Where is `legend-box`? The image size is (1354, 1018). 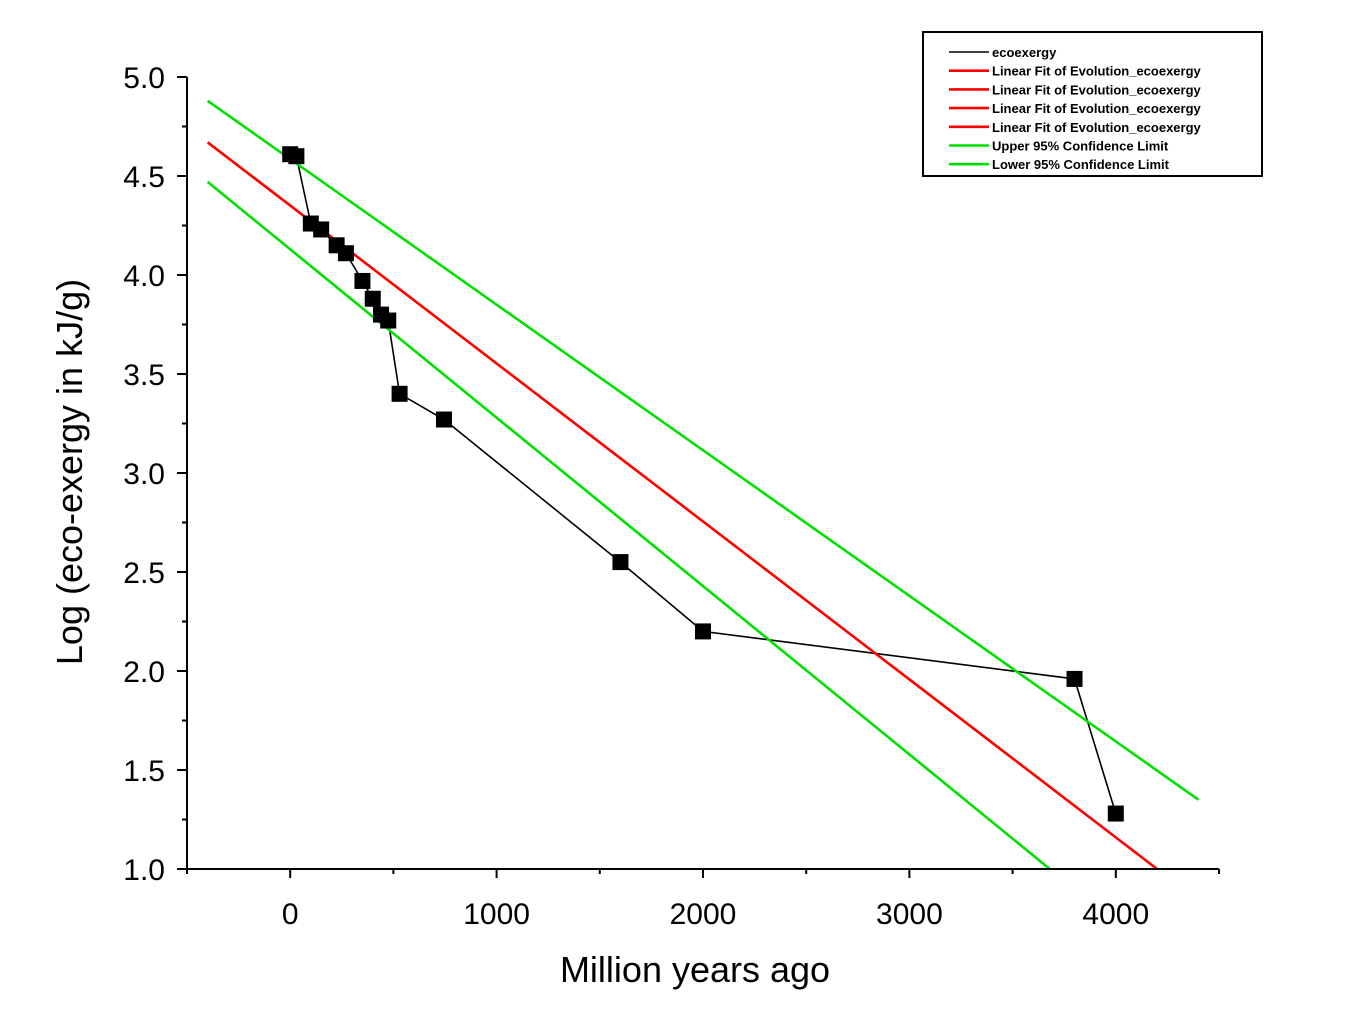 legend-box is located at coordinates (1092, 104).